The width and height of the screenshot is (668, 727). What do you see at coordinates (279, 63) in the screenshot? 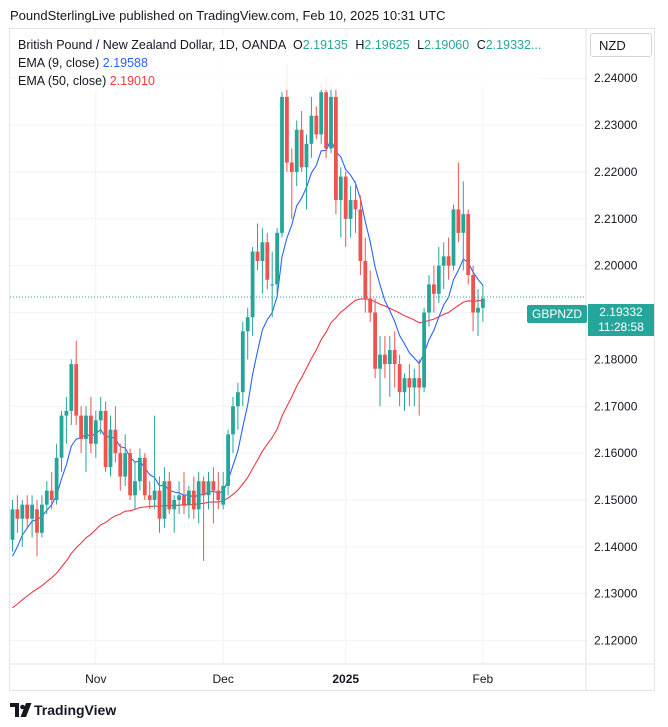
I see `legend-ema9-row: EMA (9, close) 2.19588` at bounding box center [279, 63].